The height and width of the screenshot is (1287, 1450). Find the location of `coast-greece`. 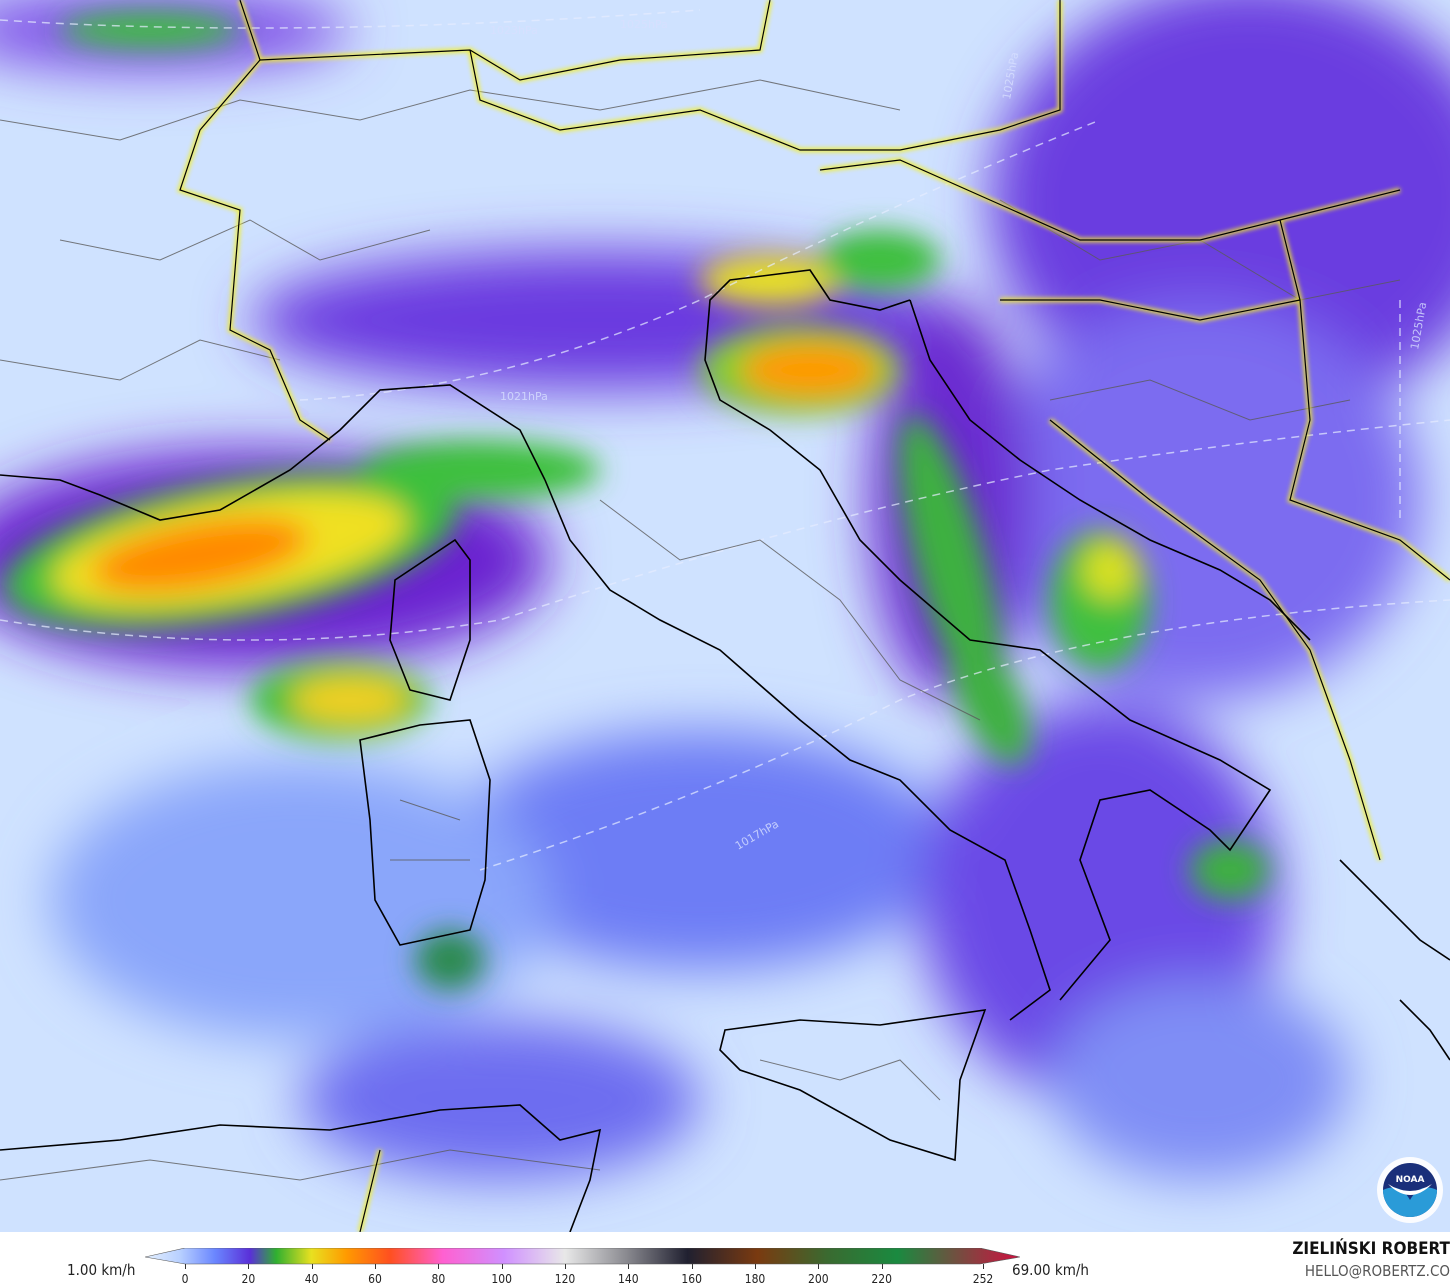

coast-greece is located at coordinates (1394, 960).